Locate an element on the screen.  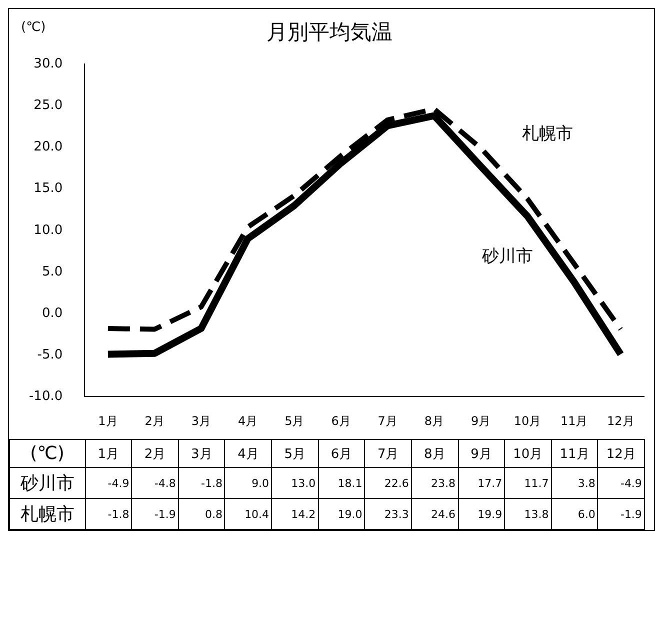
category-label: 11月 is located at coordinates (575, 454).